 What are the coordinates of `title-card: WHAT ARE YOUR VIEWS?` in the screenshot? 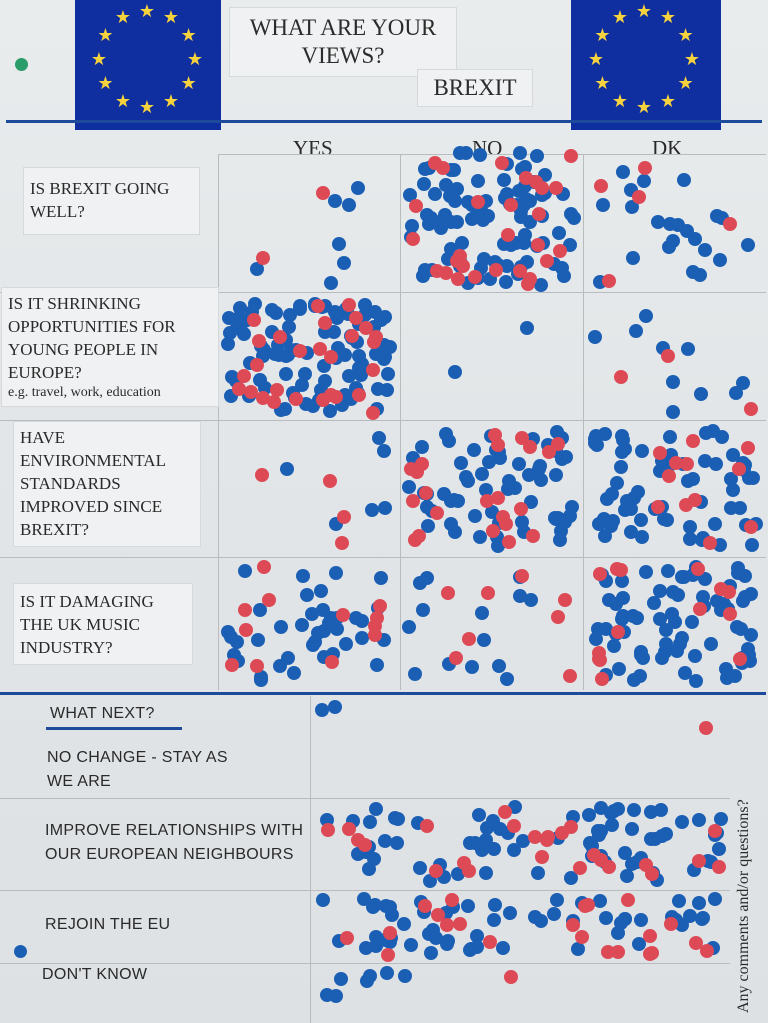 It's located at (343, 42).